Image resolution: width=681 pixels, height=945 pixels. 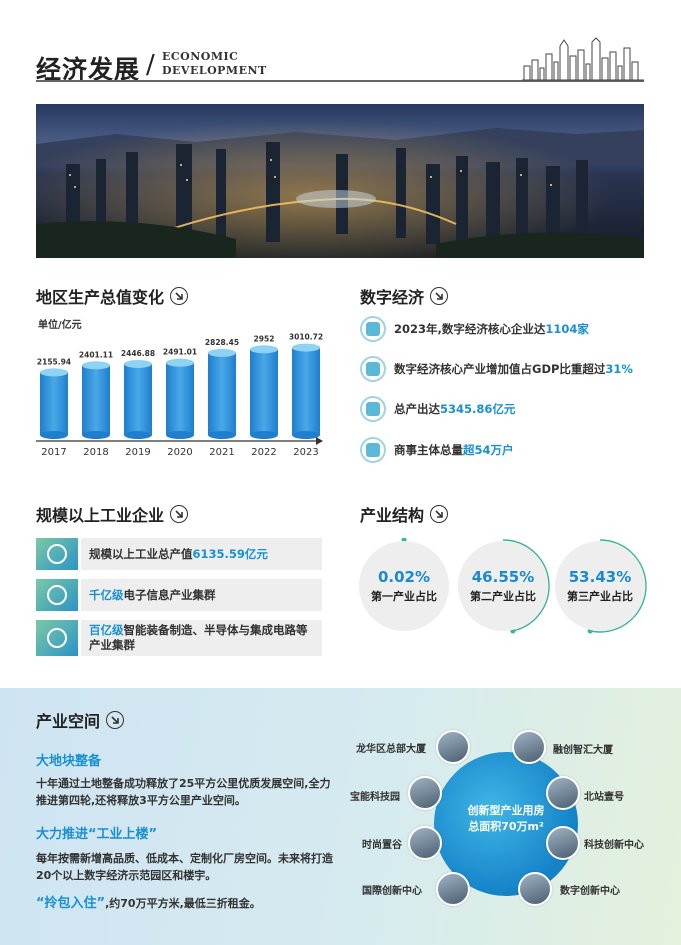 I want to click on digital-item-highlight: 1104家, so click(x=567, y=329).